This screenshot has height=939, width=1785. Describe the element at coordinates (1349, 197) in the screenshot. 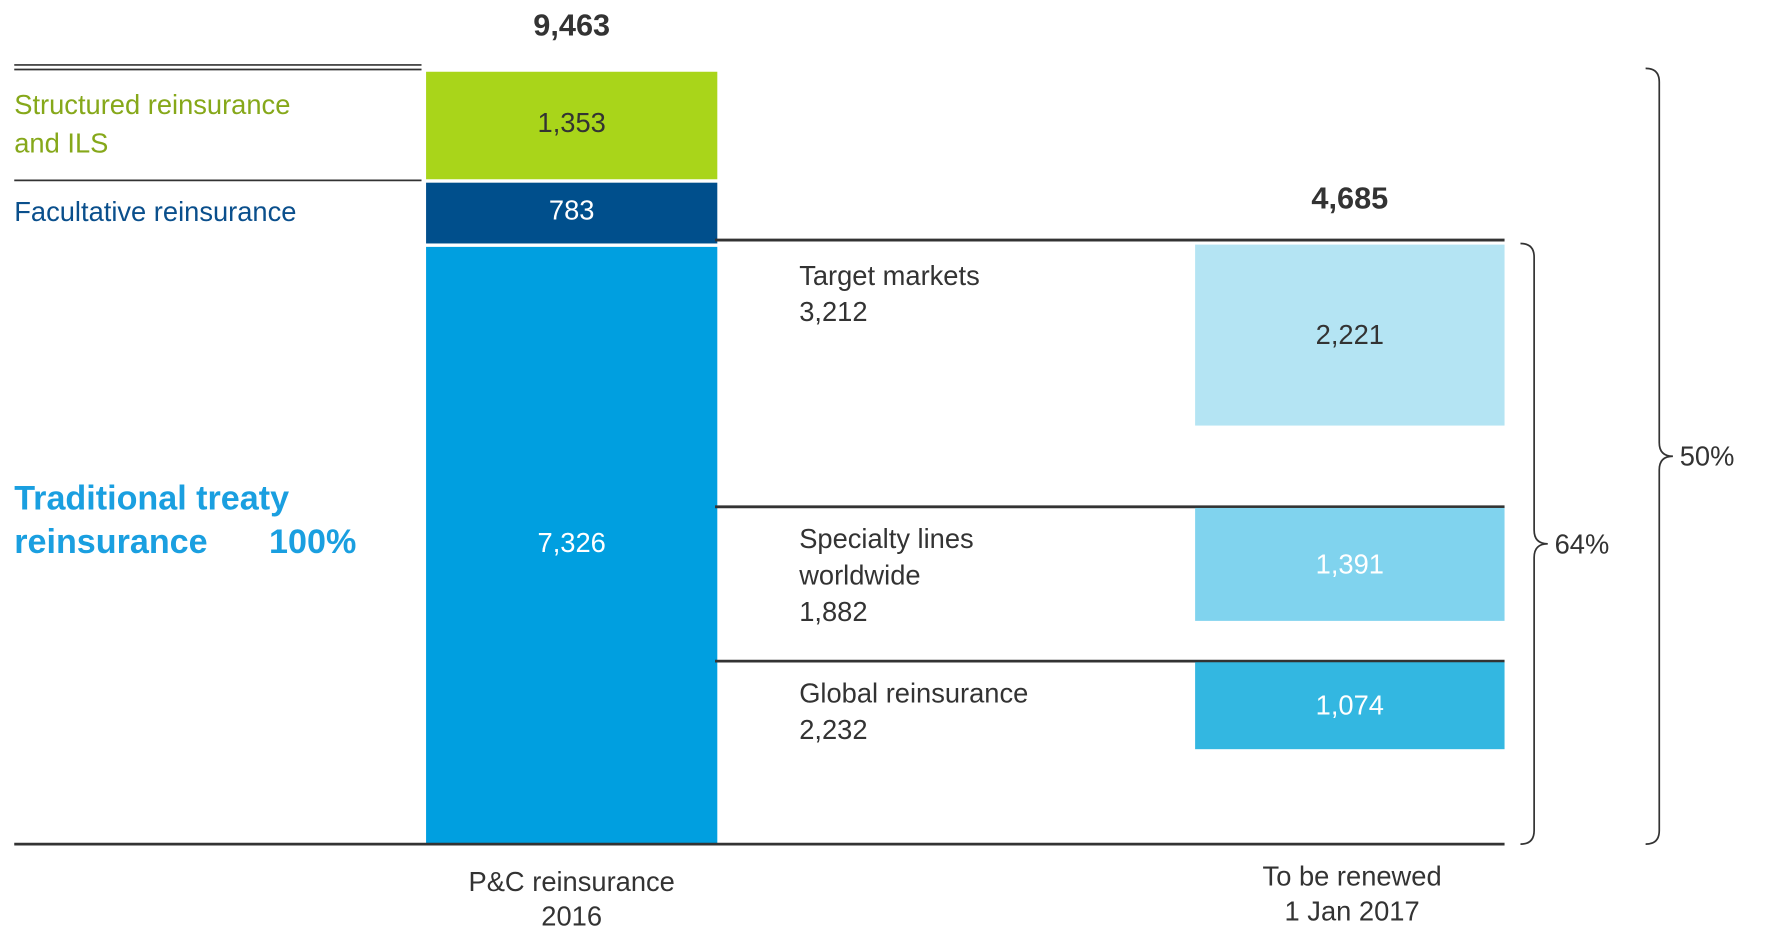

I see `total-label: 4,685` at that location.